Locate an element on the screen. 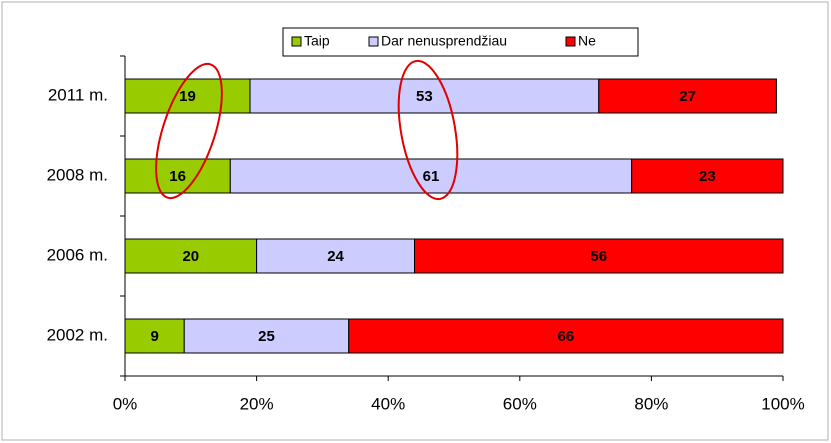 The image size is (831, 443). data-label: 61 is located at coordinates (431, 176).